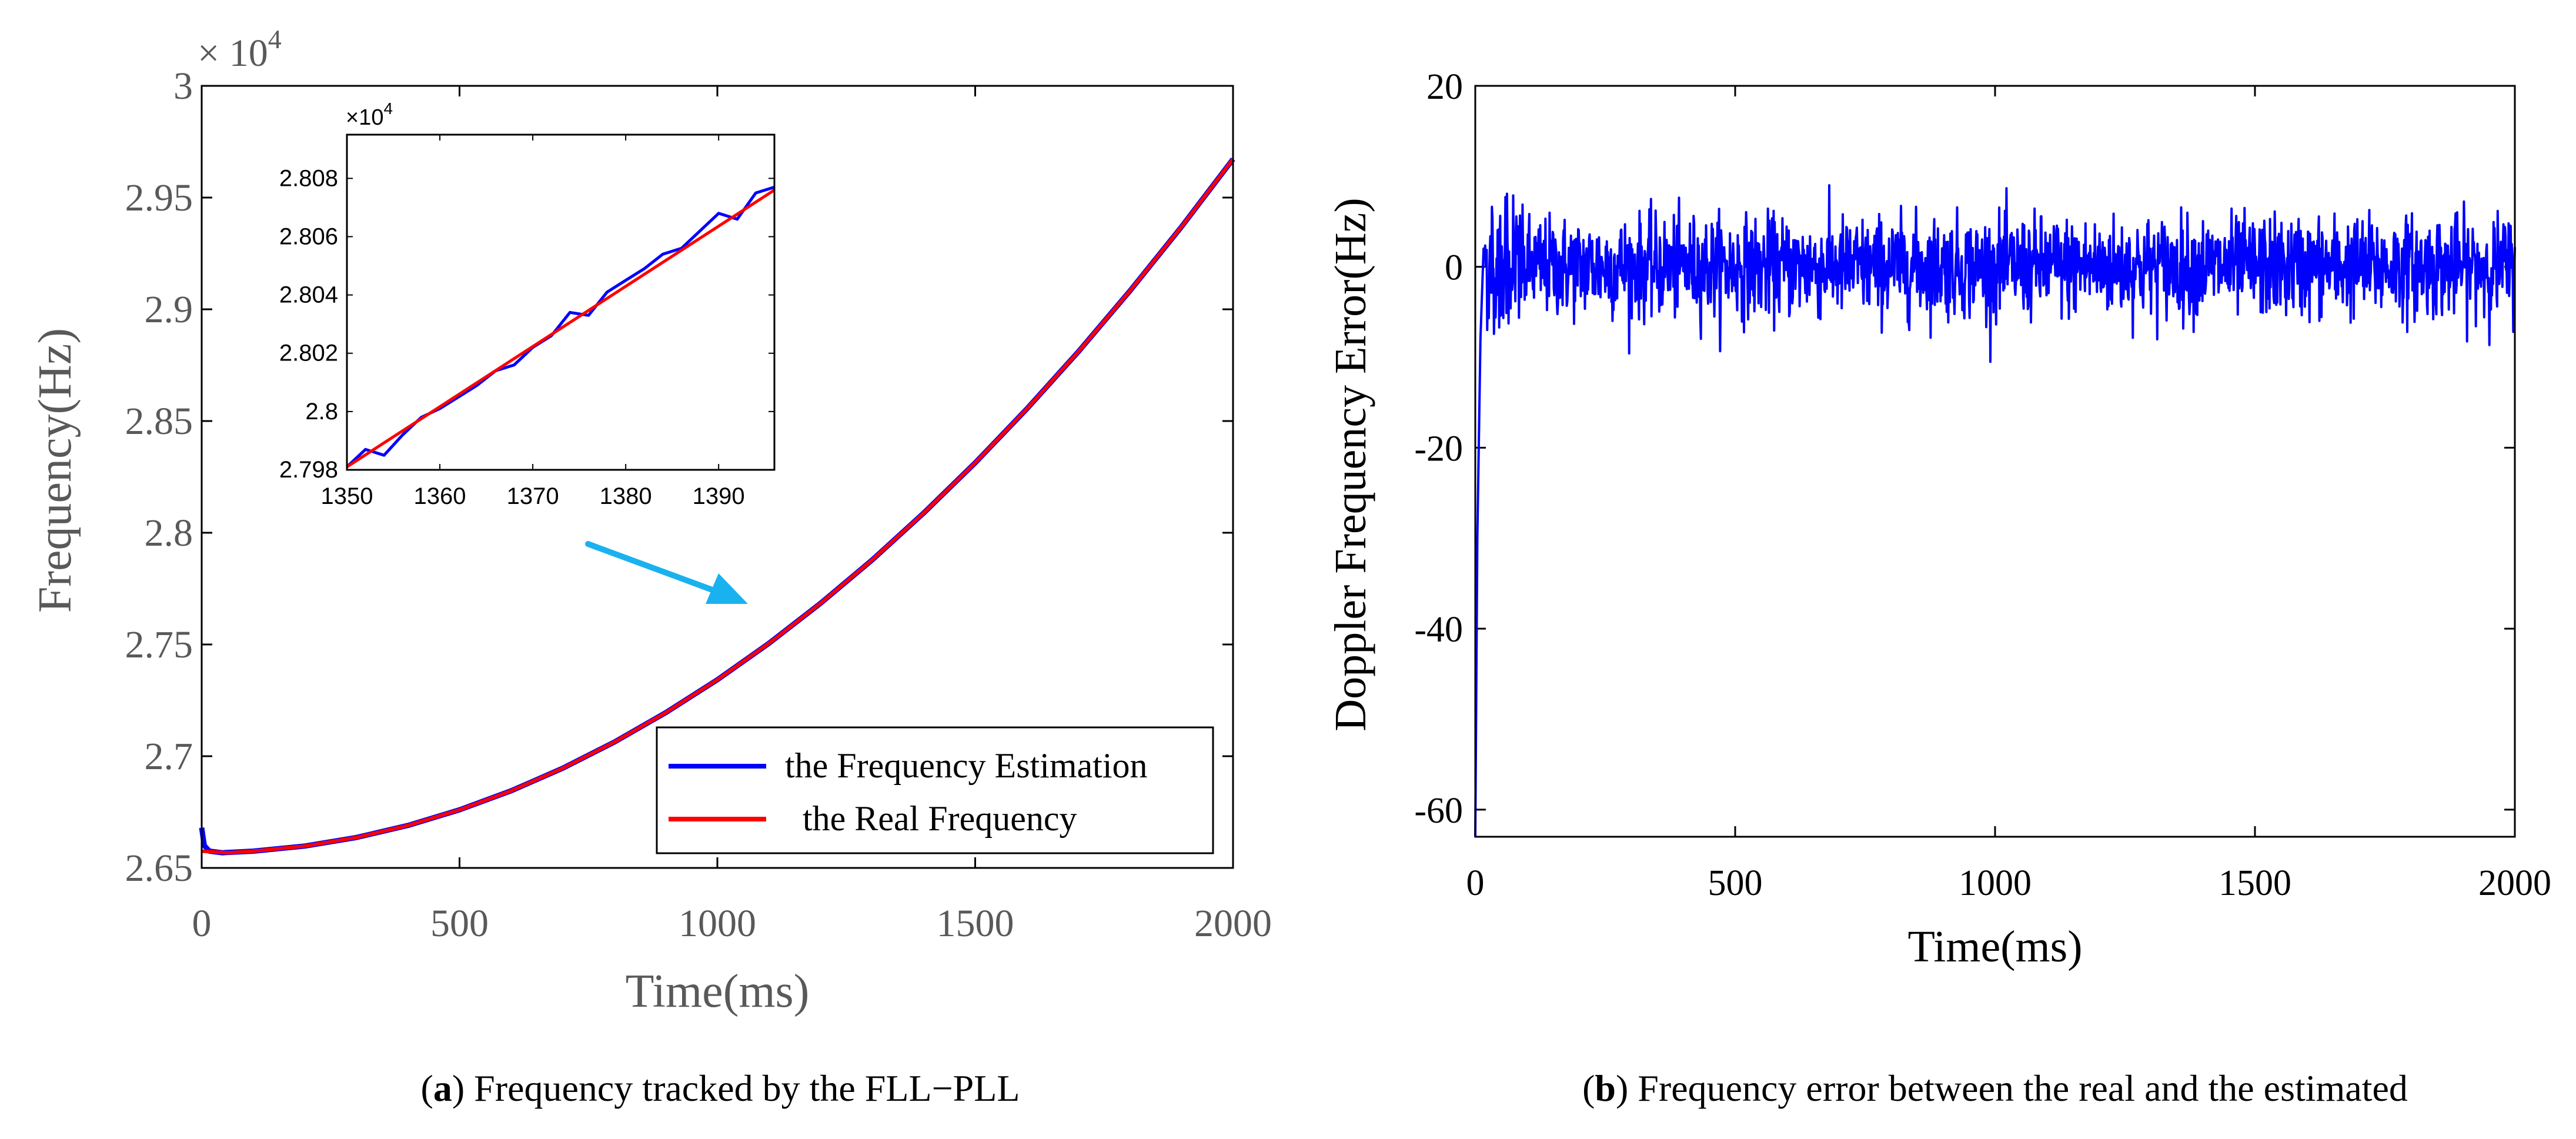  Describe the element at coordinates (308, 470) in the screenshot. I see `inset-ytick-label: 2.798` at that location.